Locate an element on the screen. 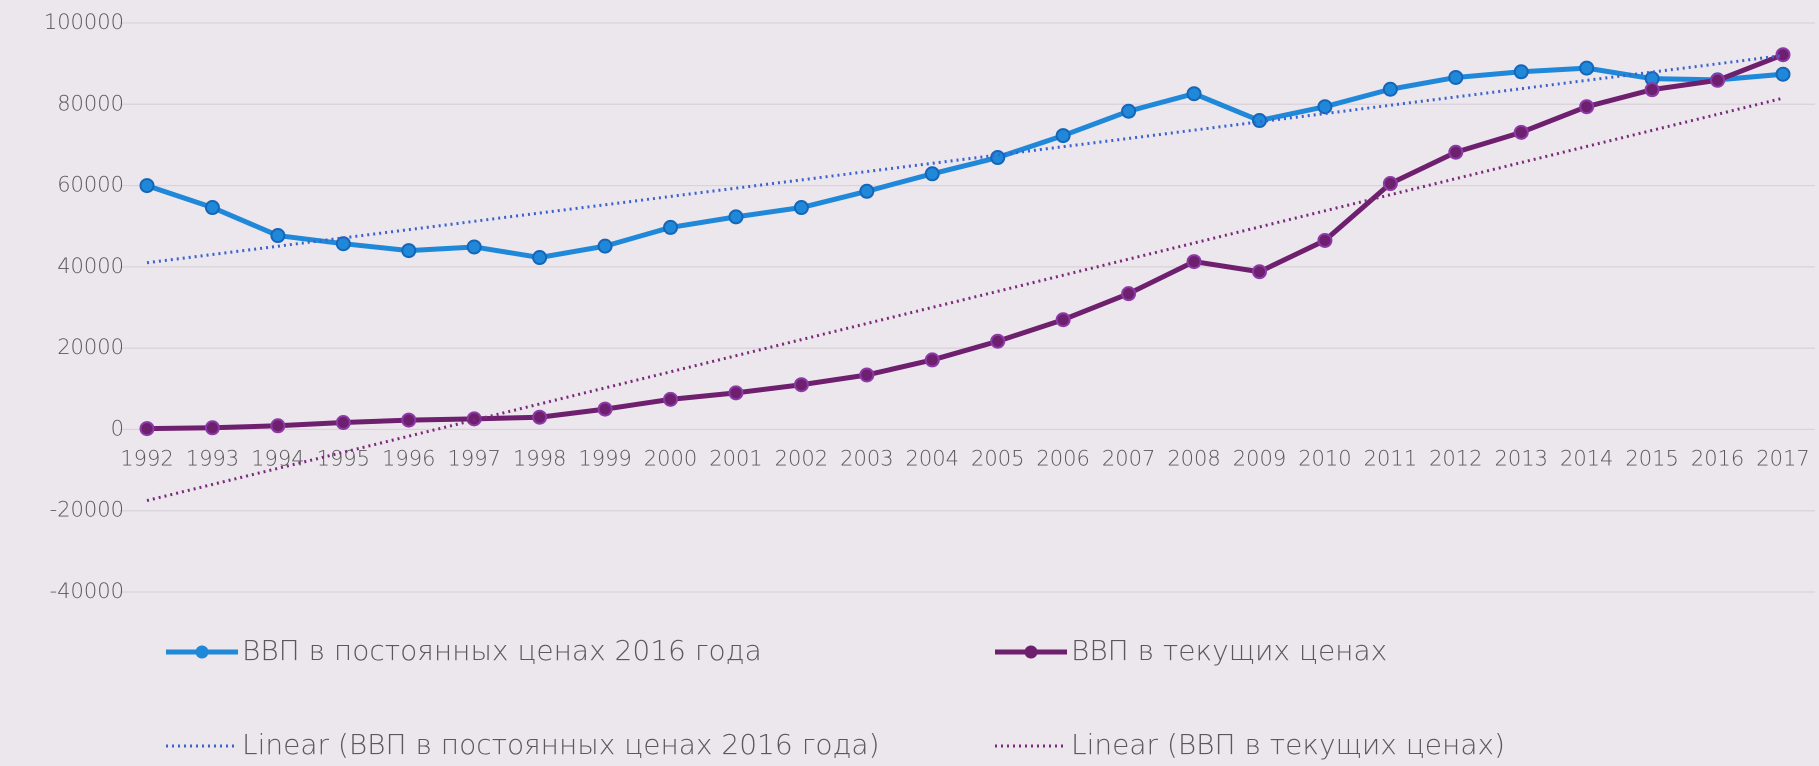 This screenshot has height=766, width=1819. x-tick-label: 2000 is located at coordinates (670, 458).